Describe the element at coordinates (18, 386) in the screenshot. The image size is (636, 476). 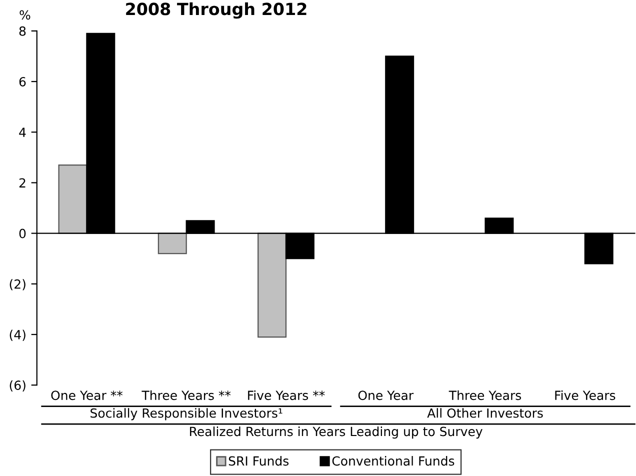
I see `y-tick-label: (6)` at that location.